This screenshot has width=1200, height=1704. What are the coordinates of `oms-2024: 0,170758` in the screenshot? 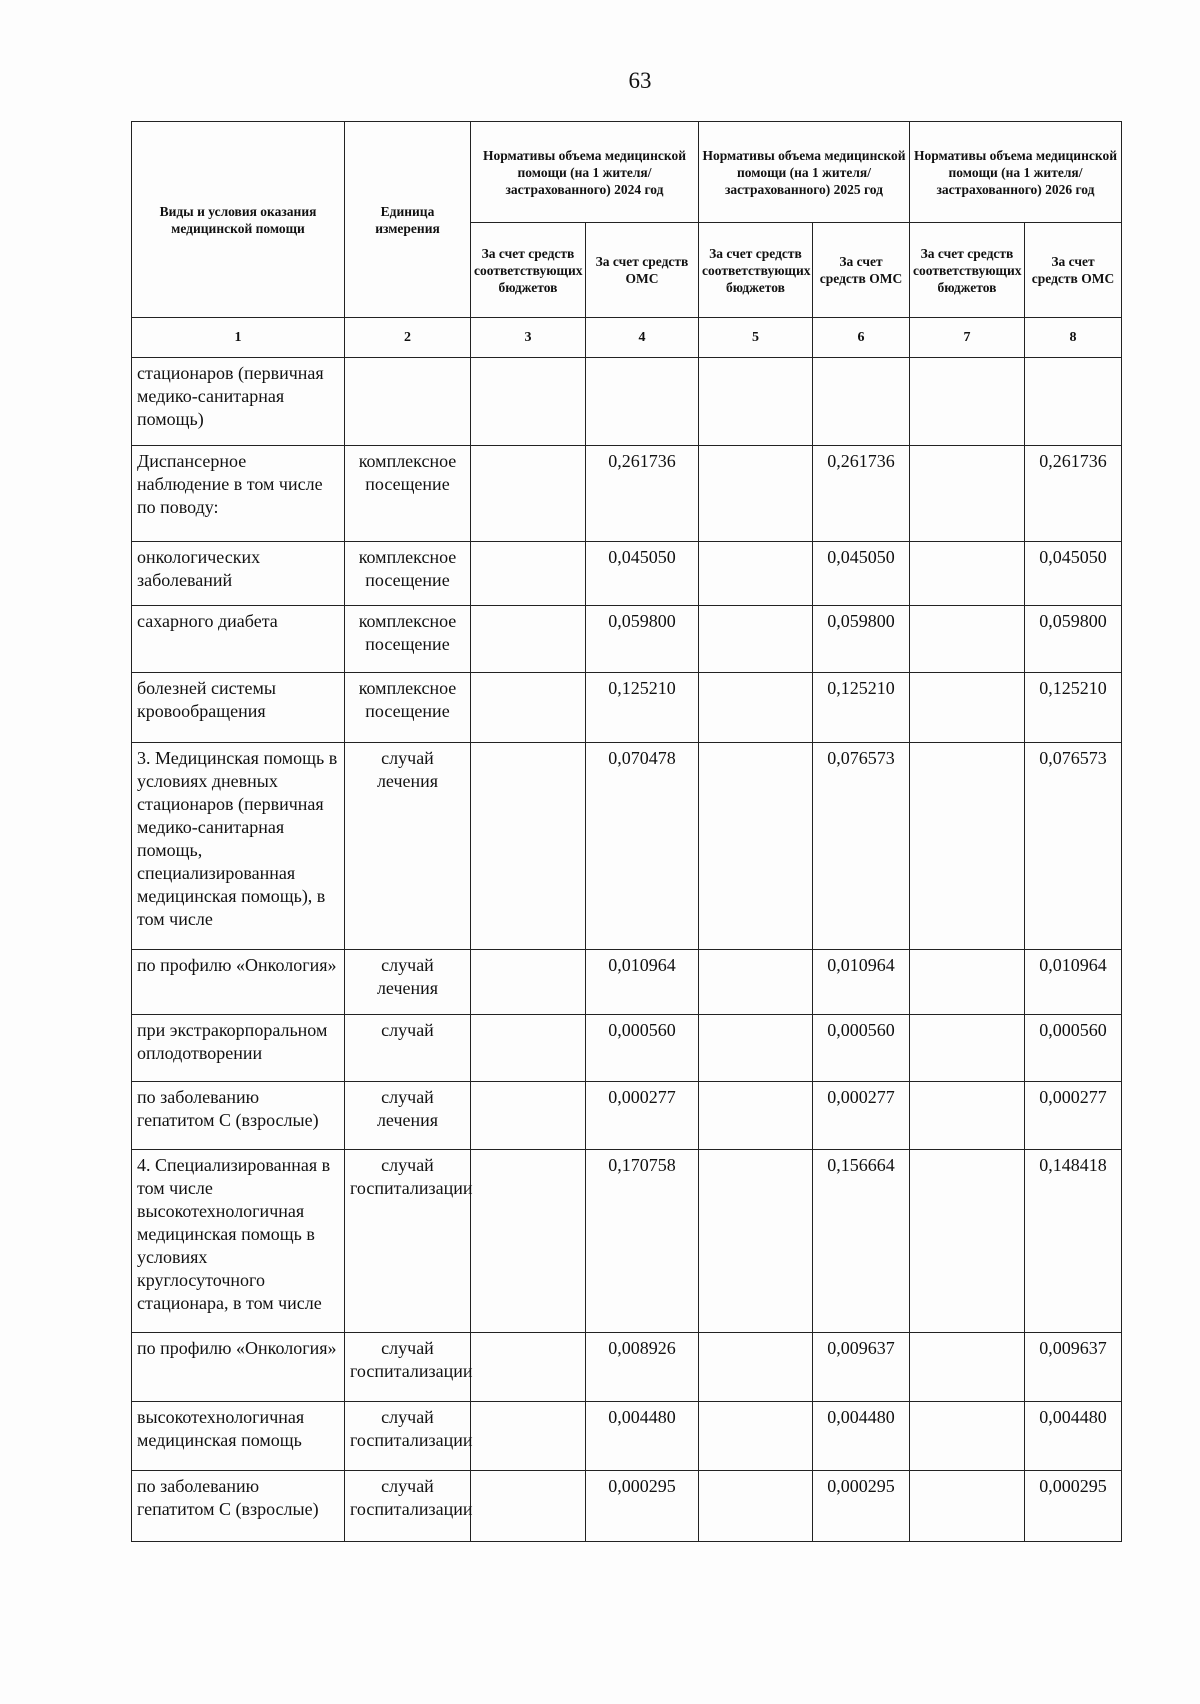 It's located at (642, 1241).